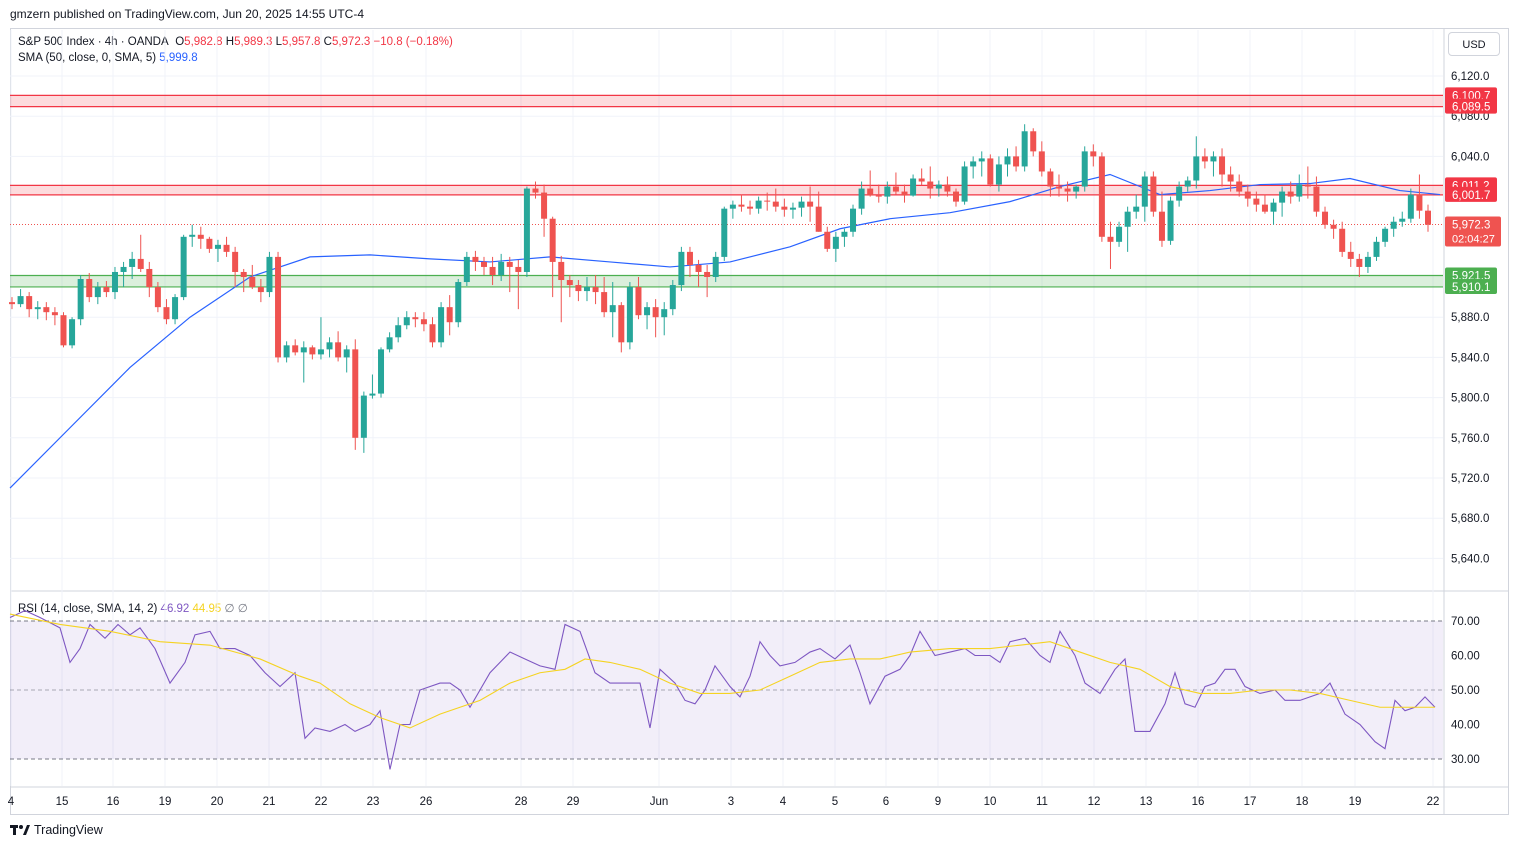 The height and width of the screenshot is (850, 1519). Describe the element at coordinates (178, 58) in the screenshot. I see `sma-value: 5,999.8` at that location.